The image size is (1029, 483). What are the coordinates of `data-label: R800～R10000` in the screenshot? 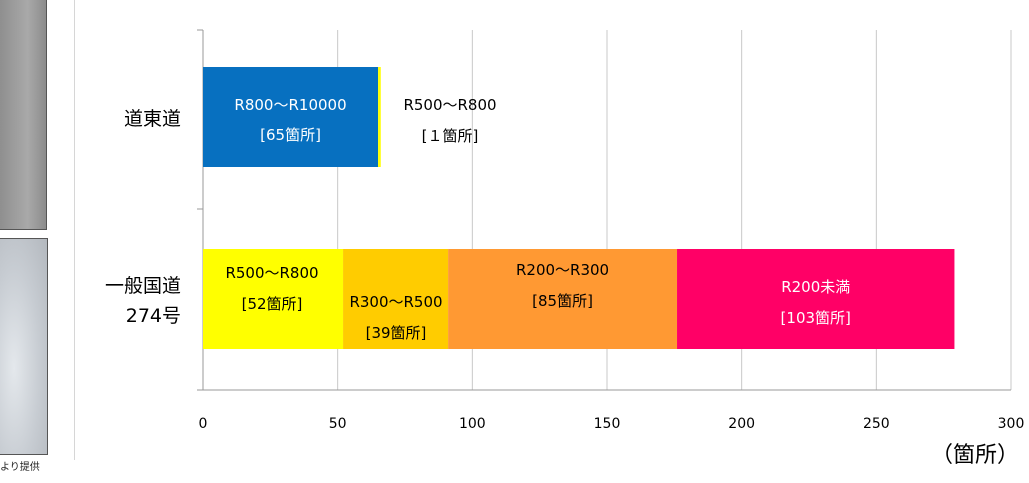 It's located at (290, 105).